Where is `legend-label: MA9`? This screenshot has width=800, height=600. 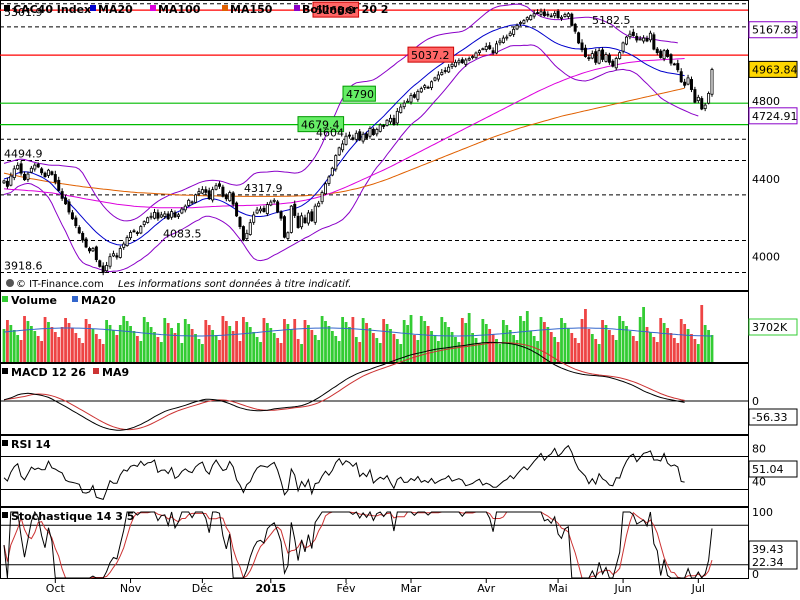 legend-label: MA9 is located at coordinates (115, 372).